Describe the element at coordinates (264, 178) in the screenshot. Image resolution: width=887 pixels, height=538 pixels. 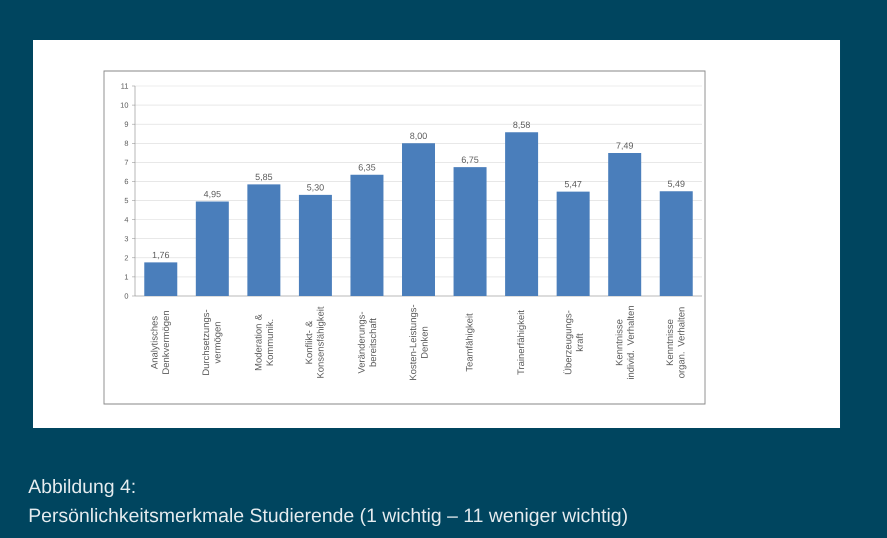
I see `data-label: 5,85` at that location.